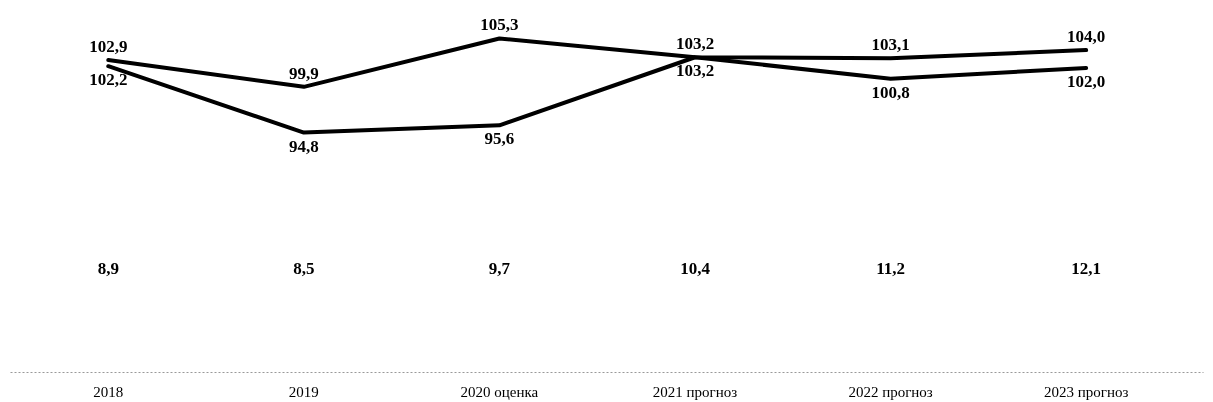  I want to click on data-label: 104,0, so click(1086, 37).